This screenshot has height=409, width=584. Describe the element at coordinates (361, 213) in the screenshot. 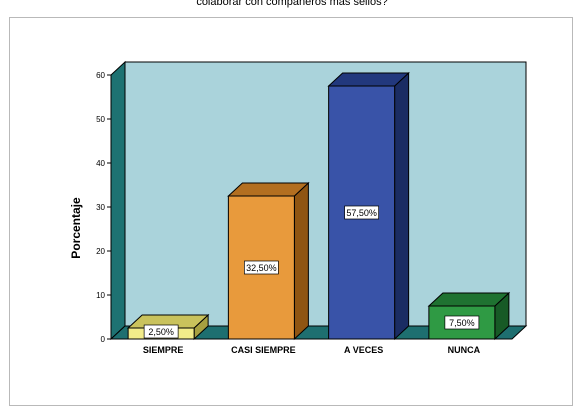

I see `data-label: 57,50%` at that location.